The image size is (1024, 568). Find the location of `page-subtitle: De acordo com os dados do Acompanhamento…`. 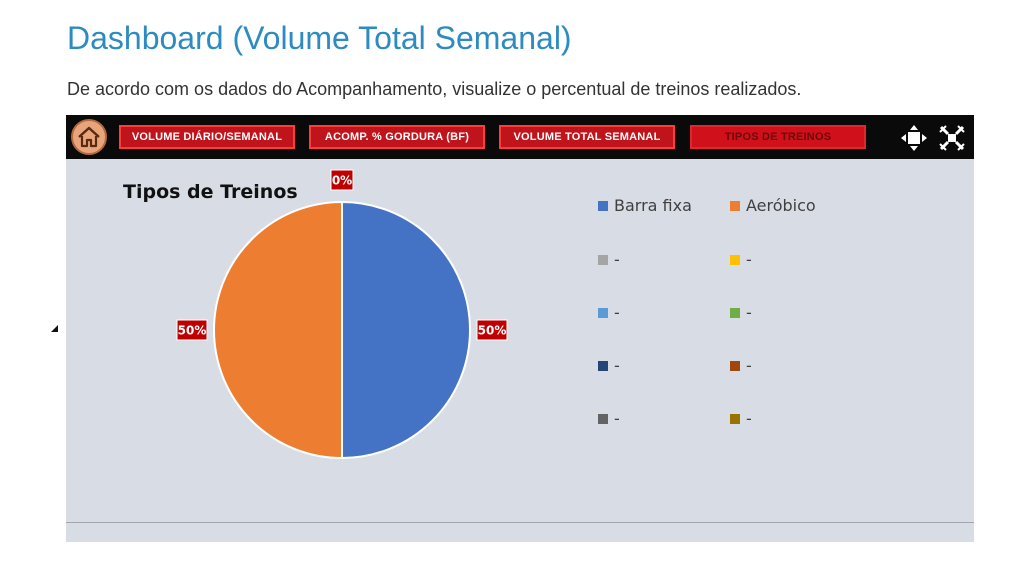

page-subtitle: De acordo com os dados do Acompanhamento… is located at coordinates (434, 89).